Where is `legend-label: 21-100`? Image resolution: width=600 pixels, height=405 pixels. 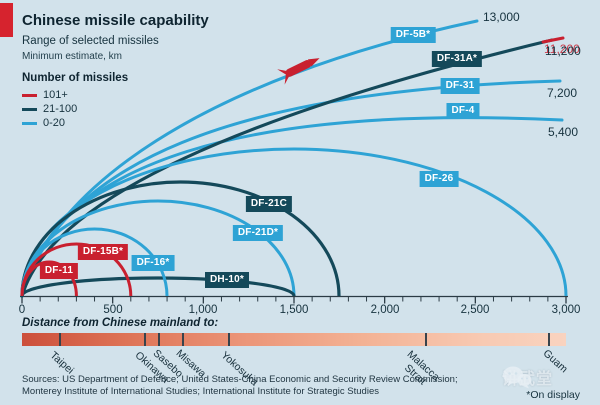 legend-label: 21-100 is located at coordinates (60, 109).